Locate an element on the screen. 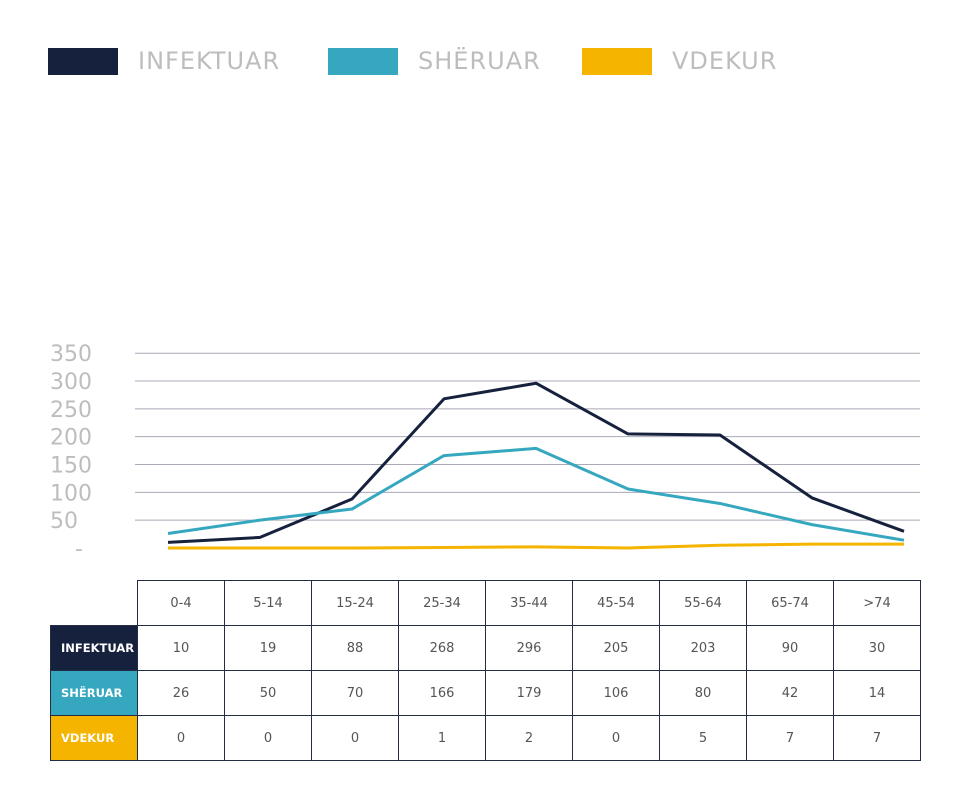  y-tick-label: 100 is located at coordinates (71, 493).